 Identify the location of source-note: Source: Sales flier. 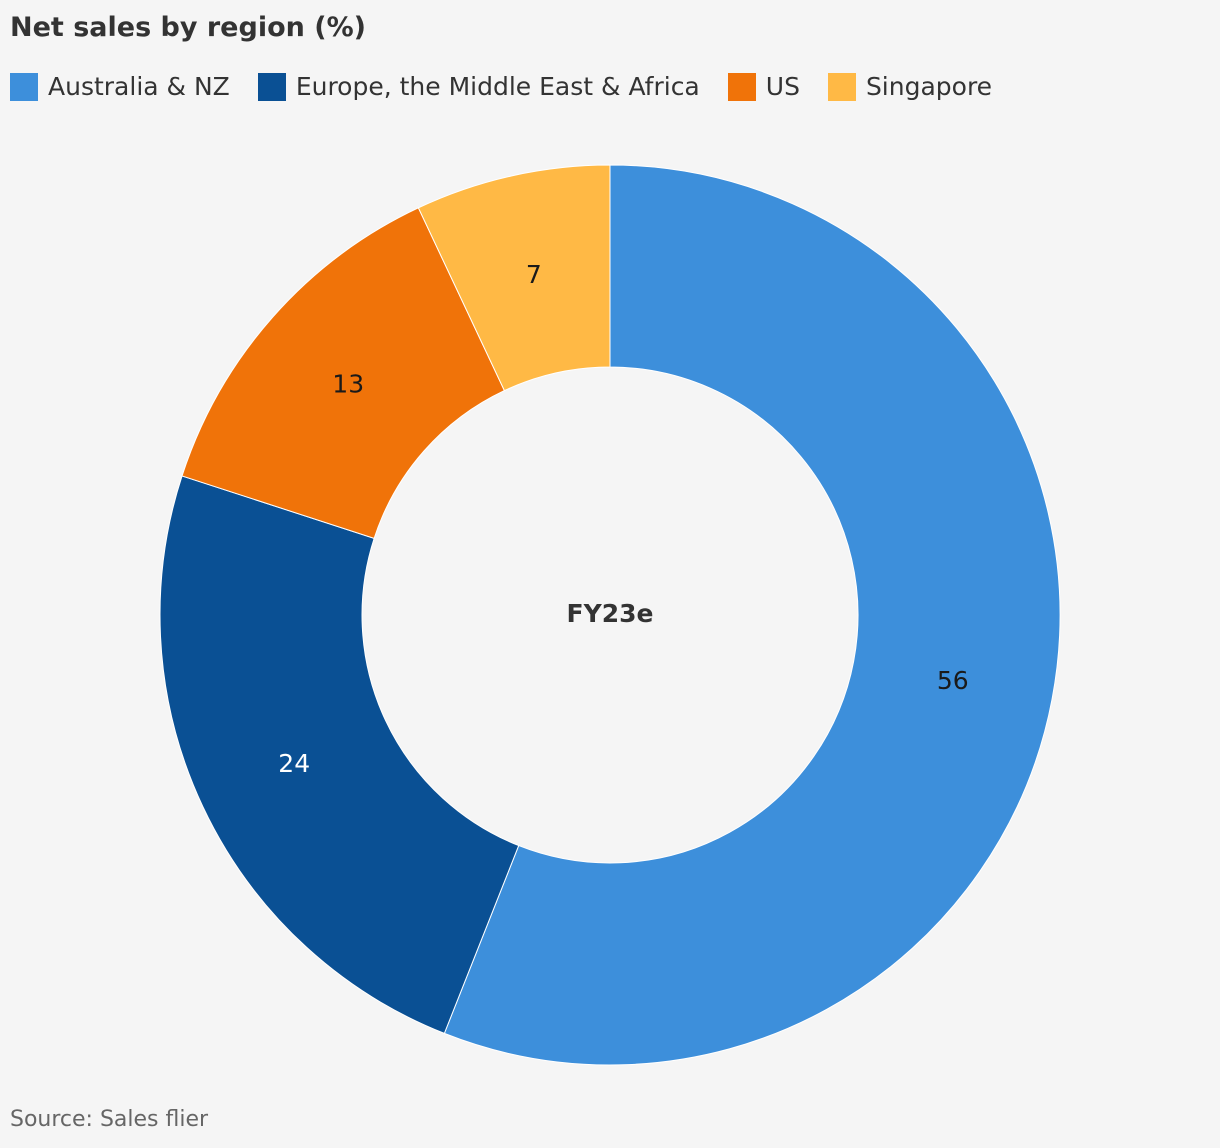
(109, 1119).